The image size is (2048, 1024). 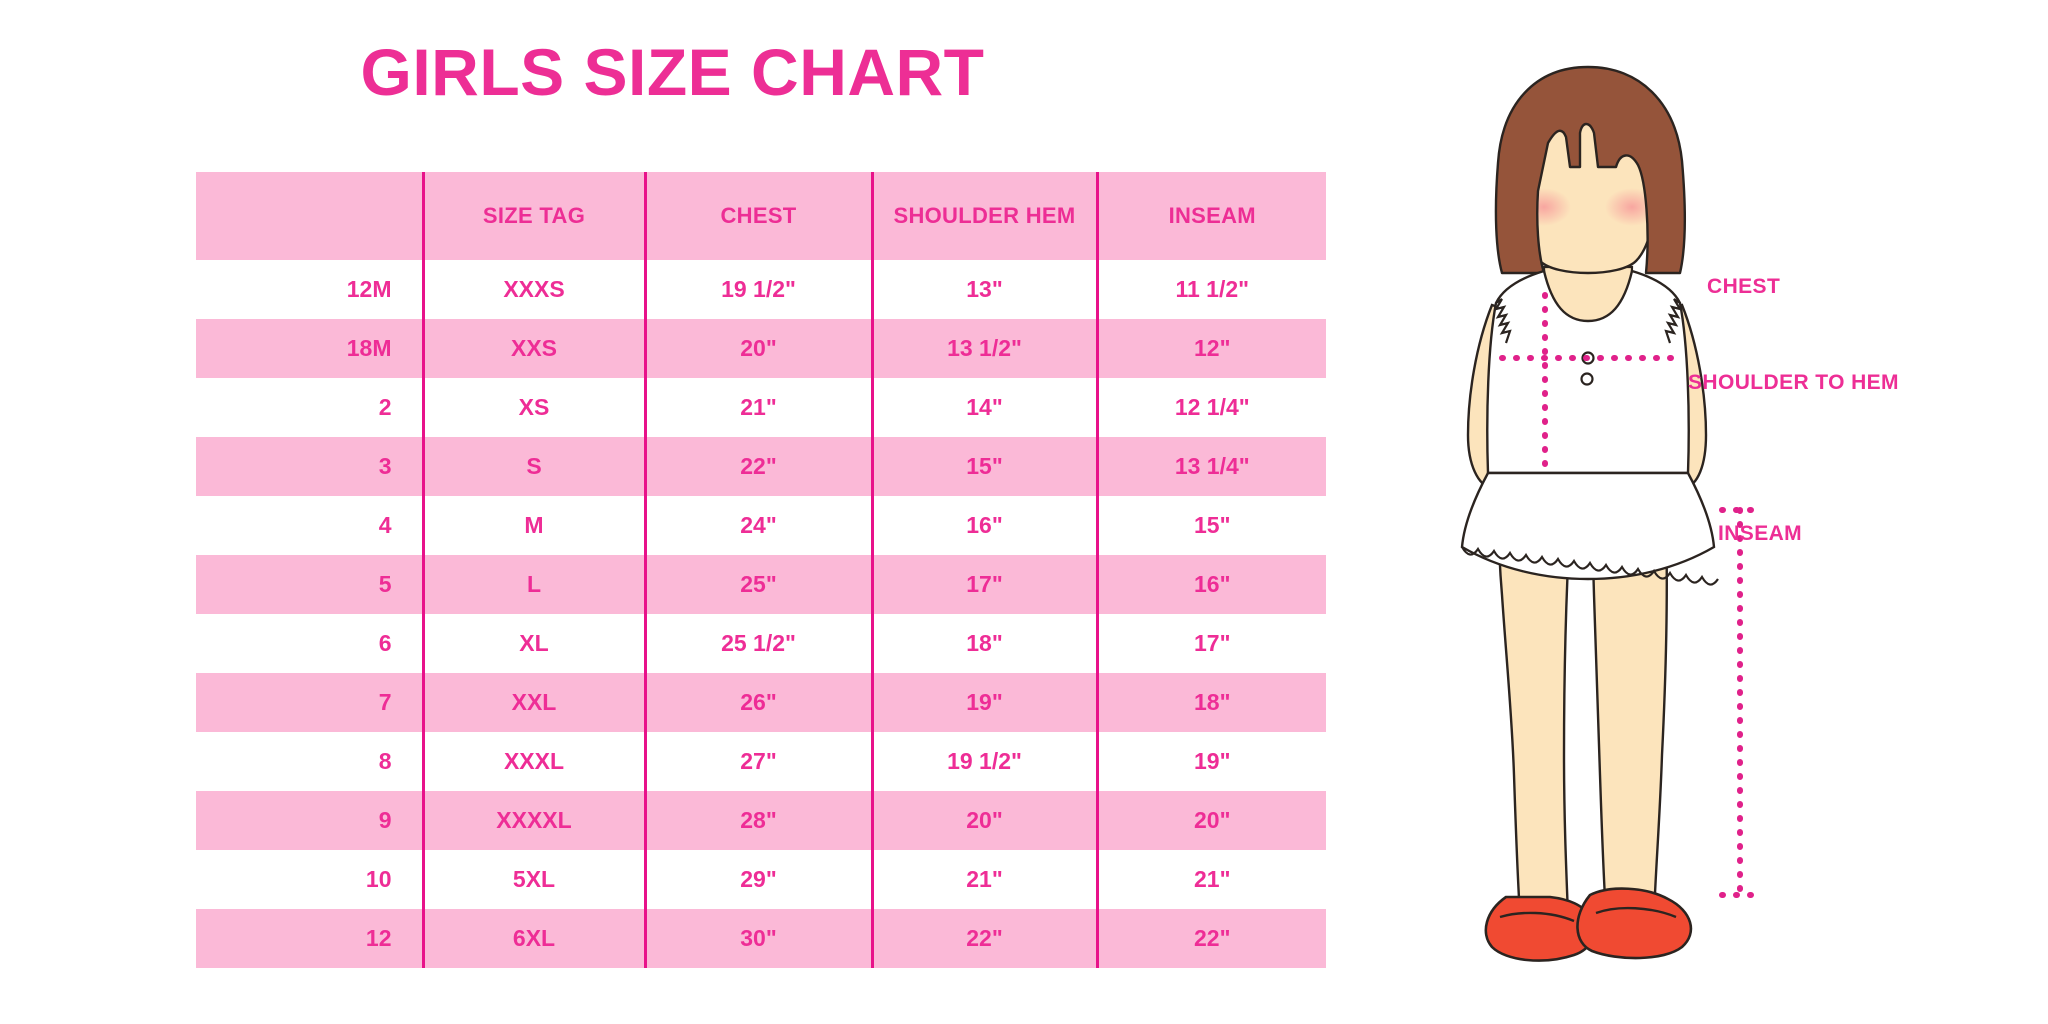 I want to click on cell-size-tag: XXXS, so click(x=533, y=289).